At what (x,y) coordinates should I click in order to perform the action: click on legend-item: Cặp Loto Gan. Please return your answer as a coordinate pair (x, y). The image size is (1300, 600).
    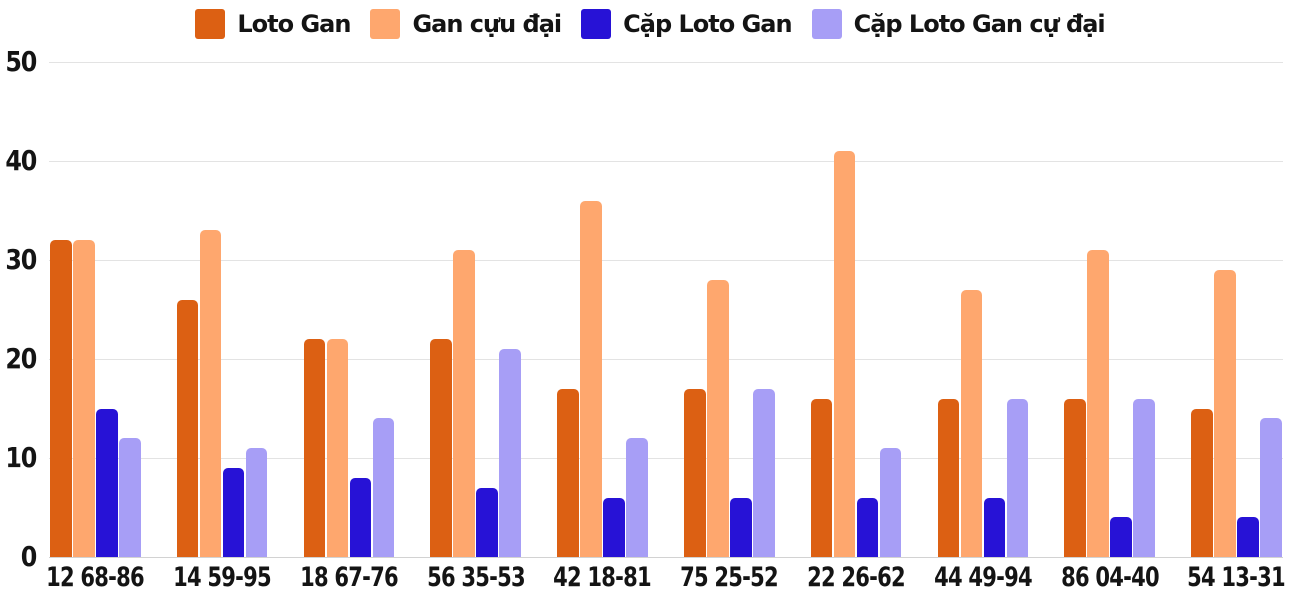
    Looking at the image, I should click on (687, 24).